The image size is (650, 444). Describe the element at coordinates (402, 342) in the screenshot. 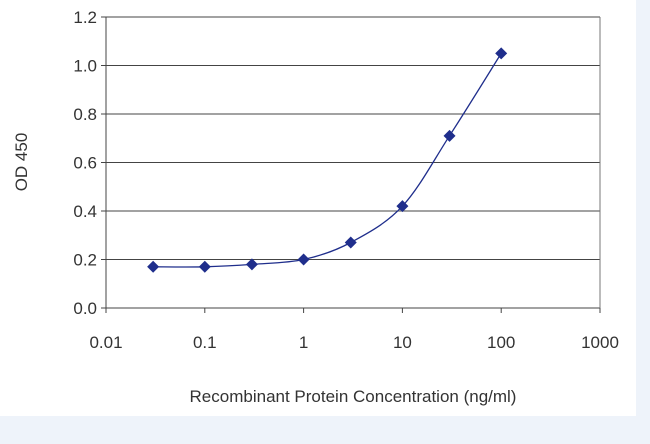

I see `x-tick-label: 10` at that location.